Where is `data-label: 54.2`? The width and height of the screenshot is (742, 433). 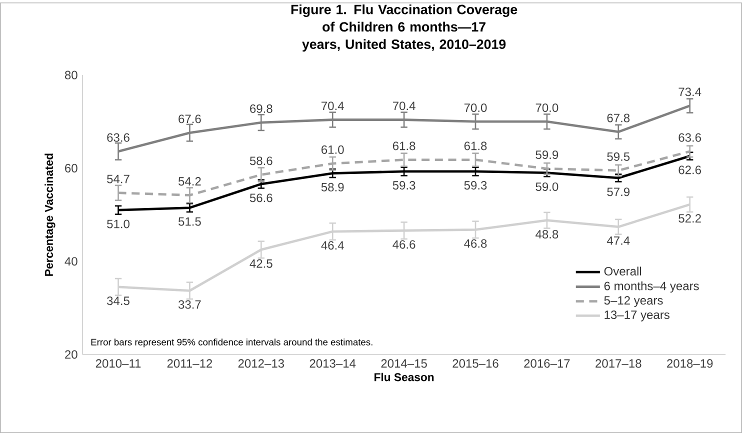 data-label: 54.2 is located at coordinates (189, 181).